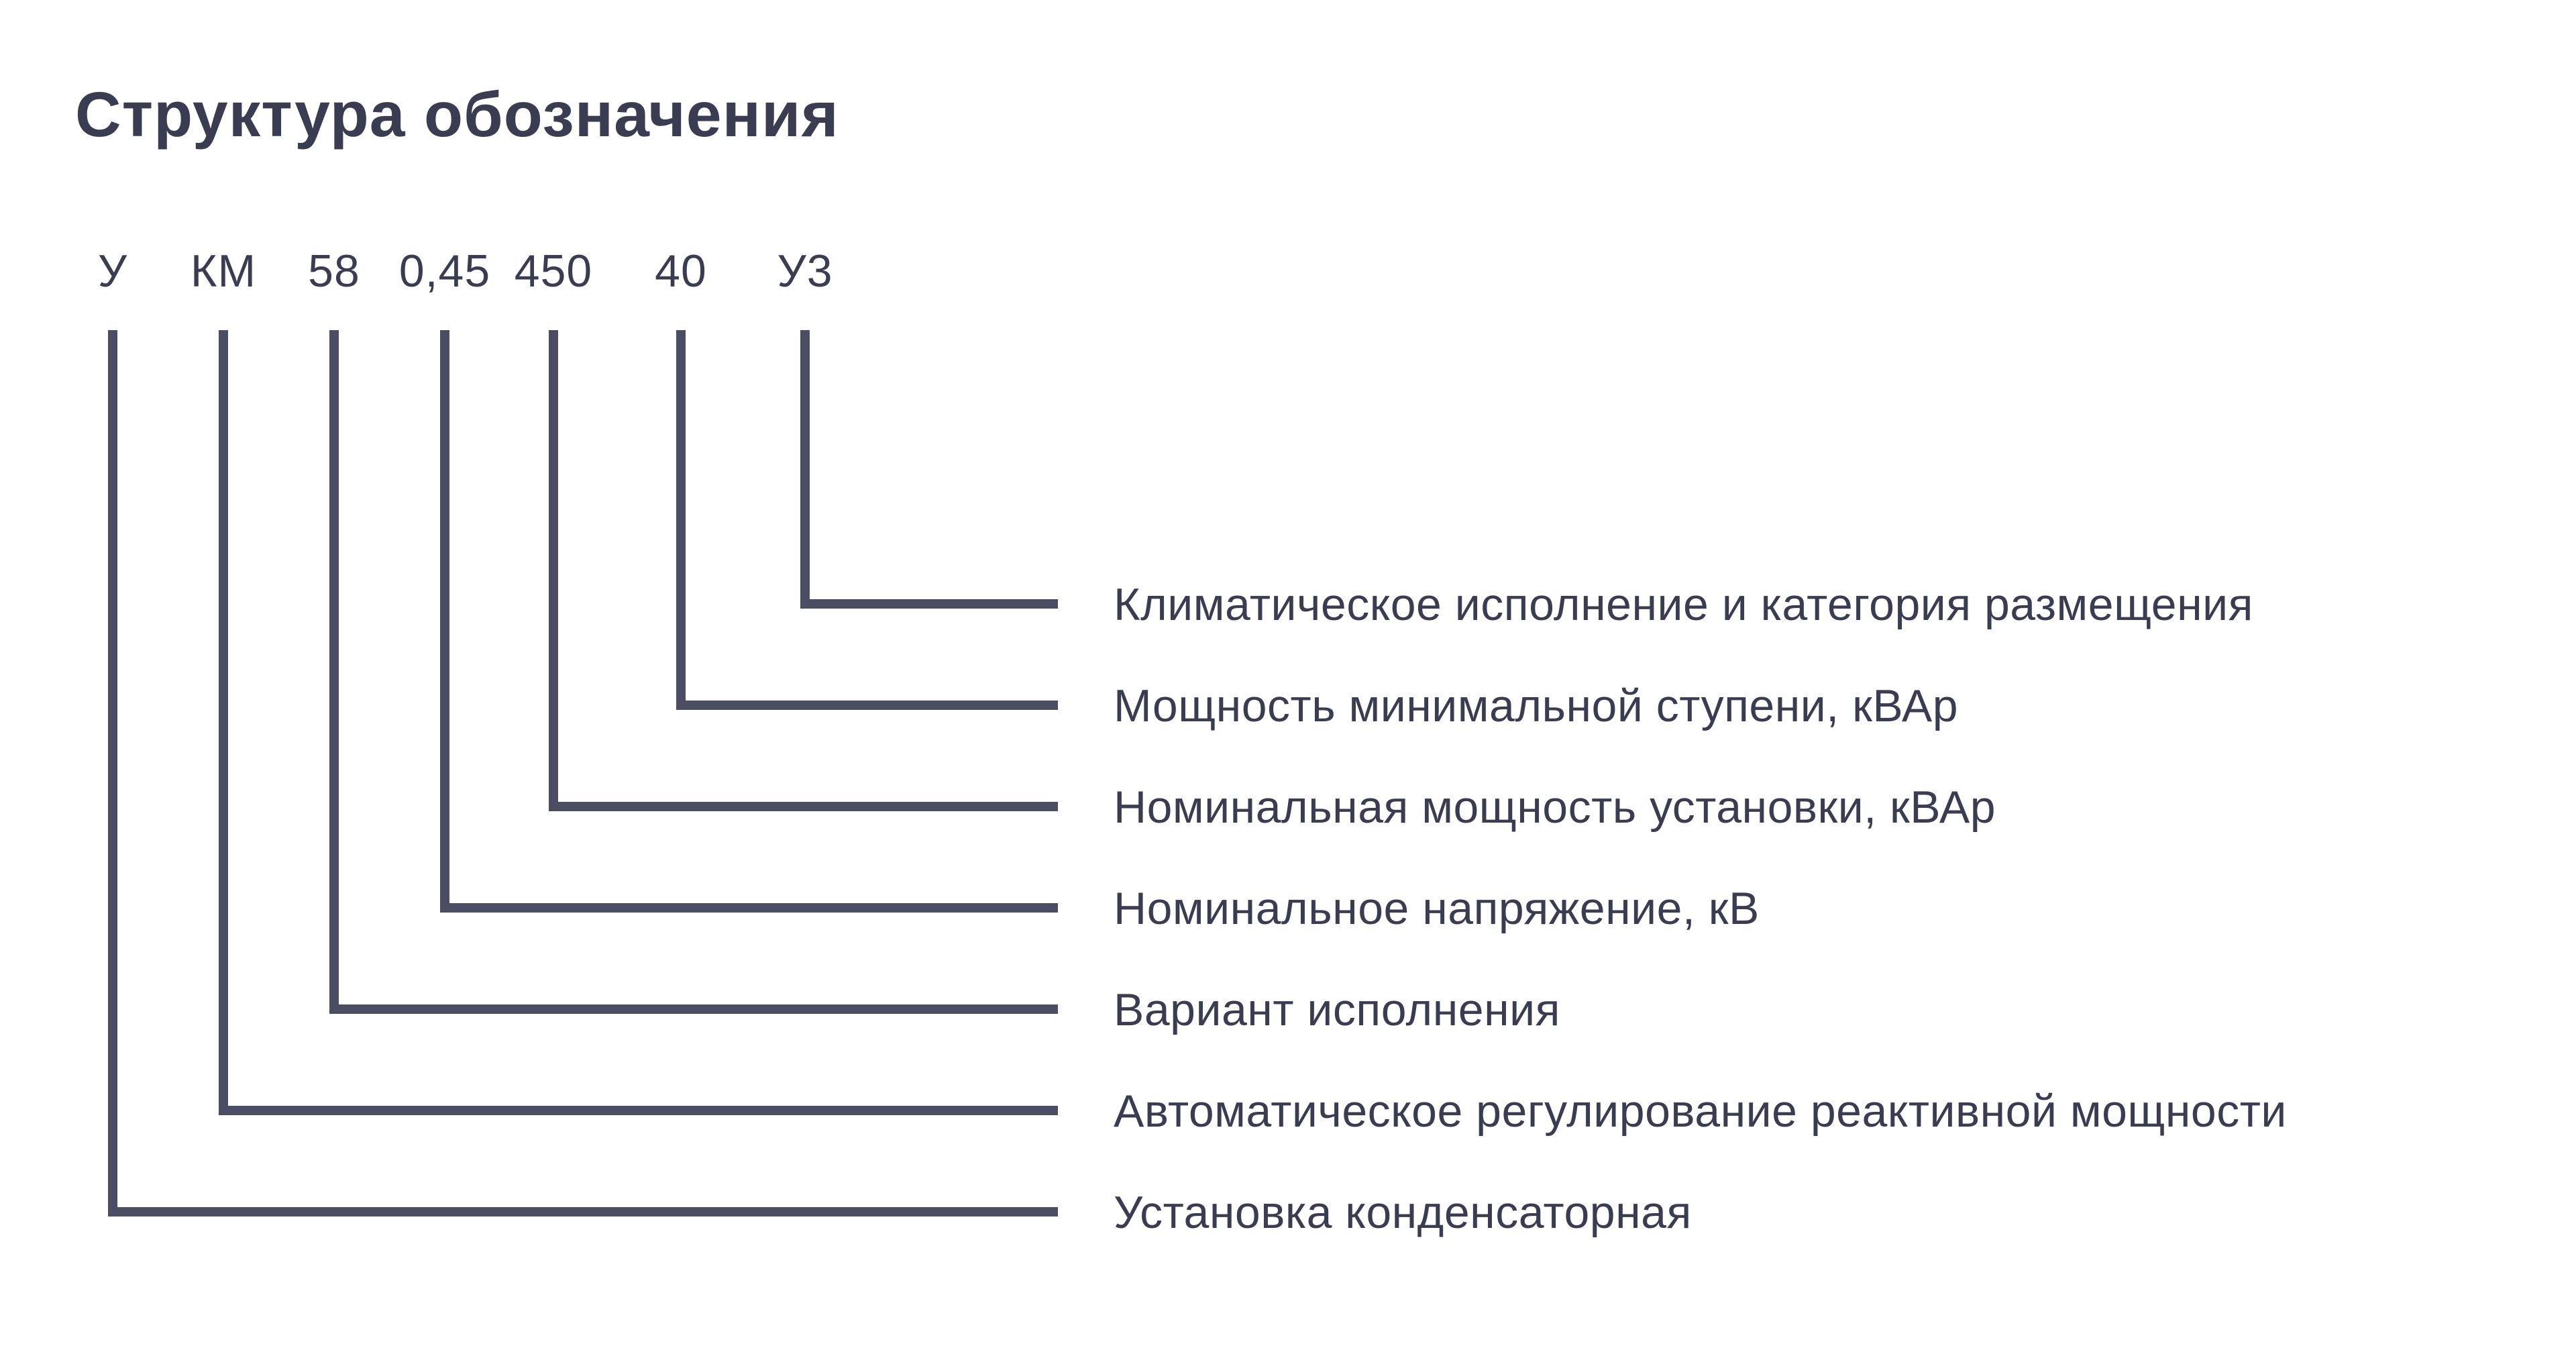 This screenshot has width=2576, height=1346. Describe the element at coordinates (1337, 1009) in the screenshot. I see `row-label-58: Вариант исполнения` at that location.